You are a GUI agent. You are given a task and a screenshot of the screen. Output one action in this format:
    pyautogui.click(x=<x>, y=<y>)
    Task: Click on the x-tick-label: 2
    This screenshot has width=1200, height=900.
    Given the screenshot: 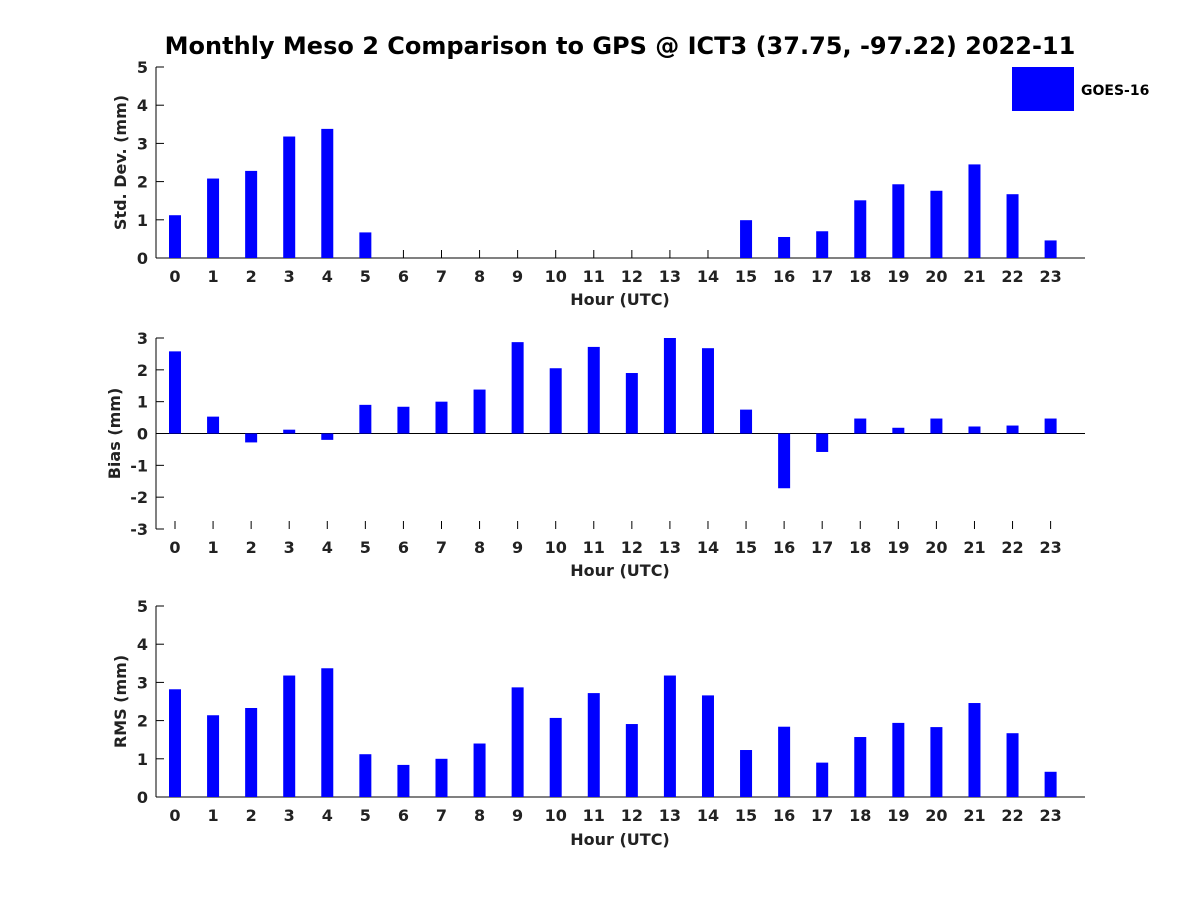 What is the action you would take?
    pyautogui.click(x=251, y=547)
    